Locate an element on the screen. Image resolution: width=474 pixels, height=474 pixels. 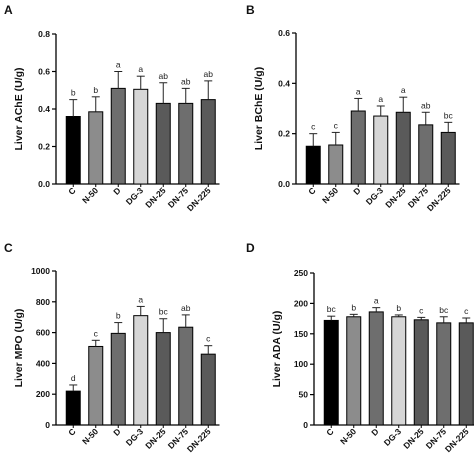
panel-letter: B is located at coordinates (250, 10).